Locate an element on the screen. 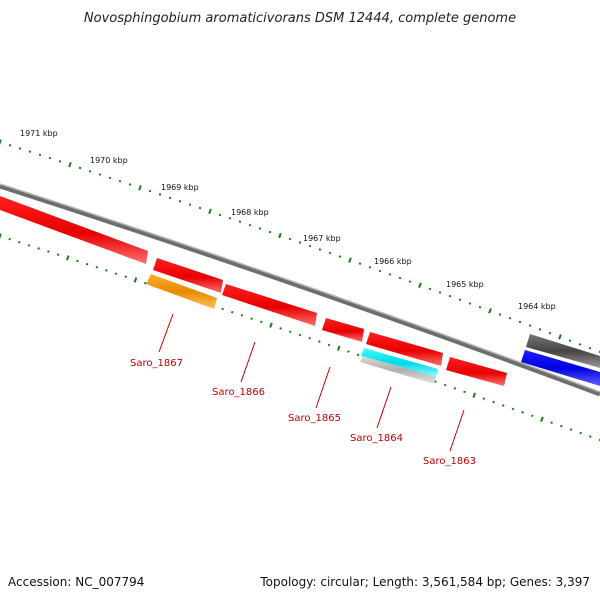 The height and width of the screenshot is (600, 600). gene-feature-left-red is located at coordinates (74, 230).